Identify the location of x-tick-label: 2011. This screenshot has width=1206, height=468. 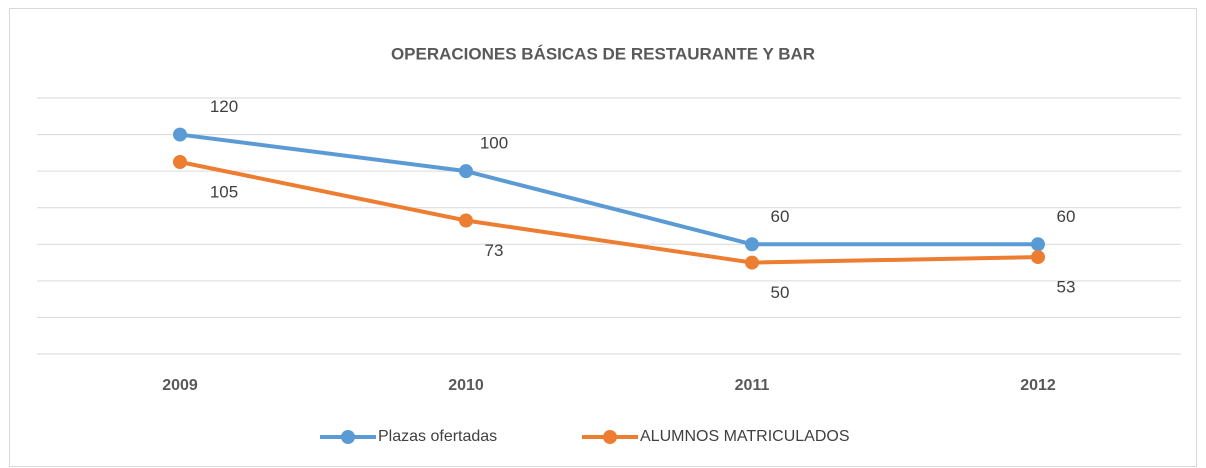
(752, 385).